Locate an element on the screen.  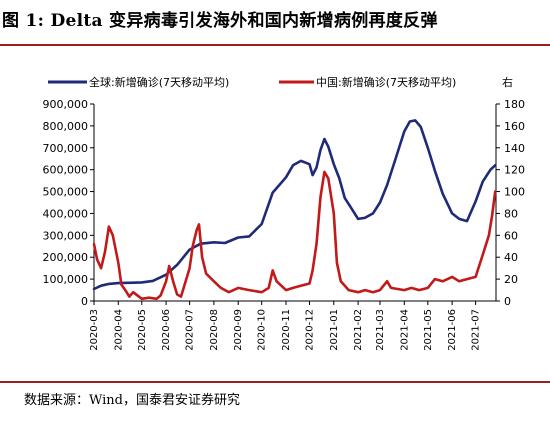
x-tick-label: 2020-08 is located at coordinates (214, 330).